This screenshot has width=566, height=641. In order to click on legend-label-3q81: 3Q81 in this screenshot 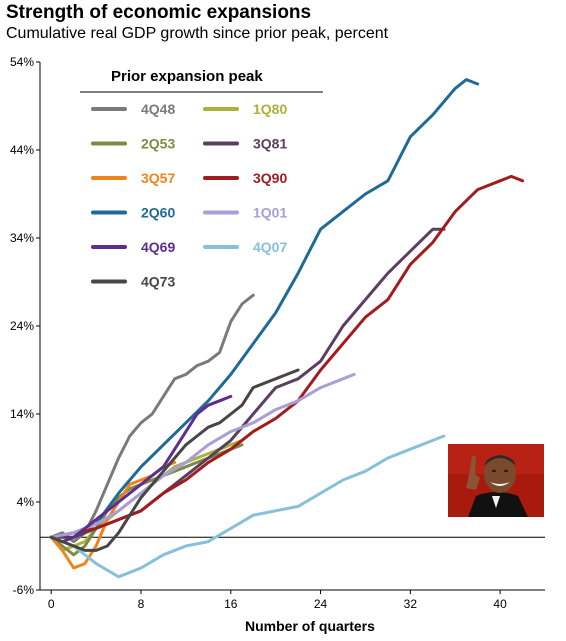, I will do `click(270, 144)`.